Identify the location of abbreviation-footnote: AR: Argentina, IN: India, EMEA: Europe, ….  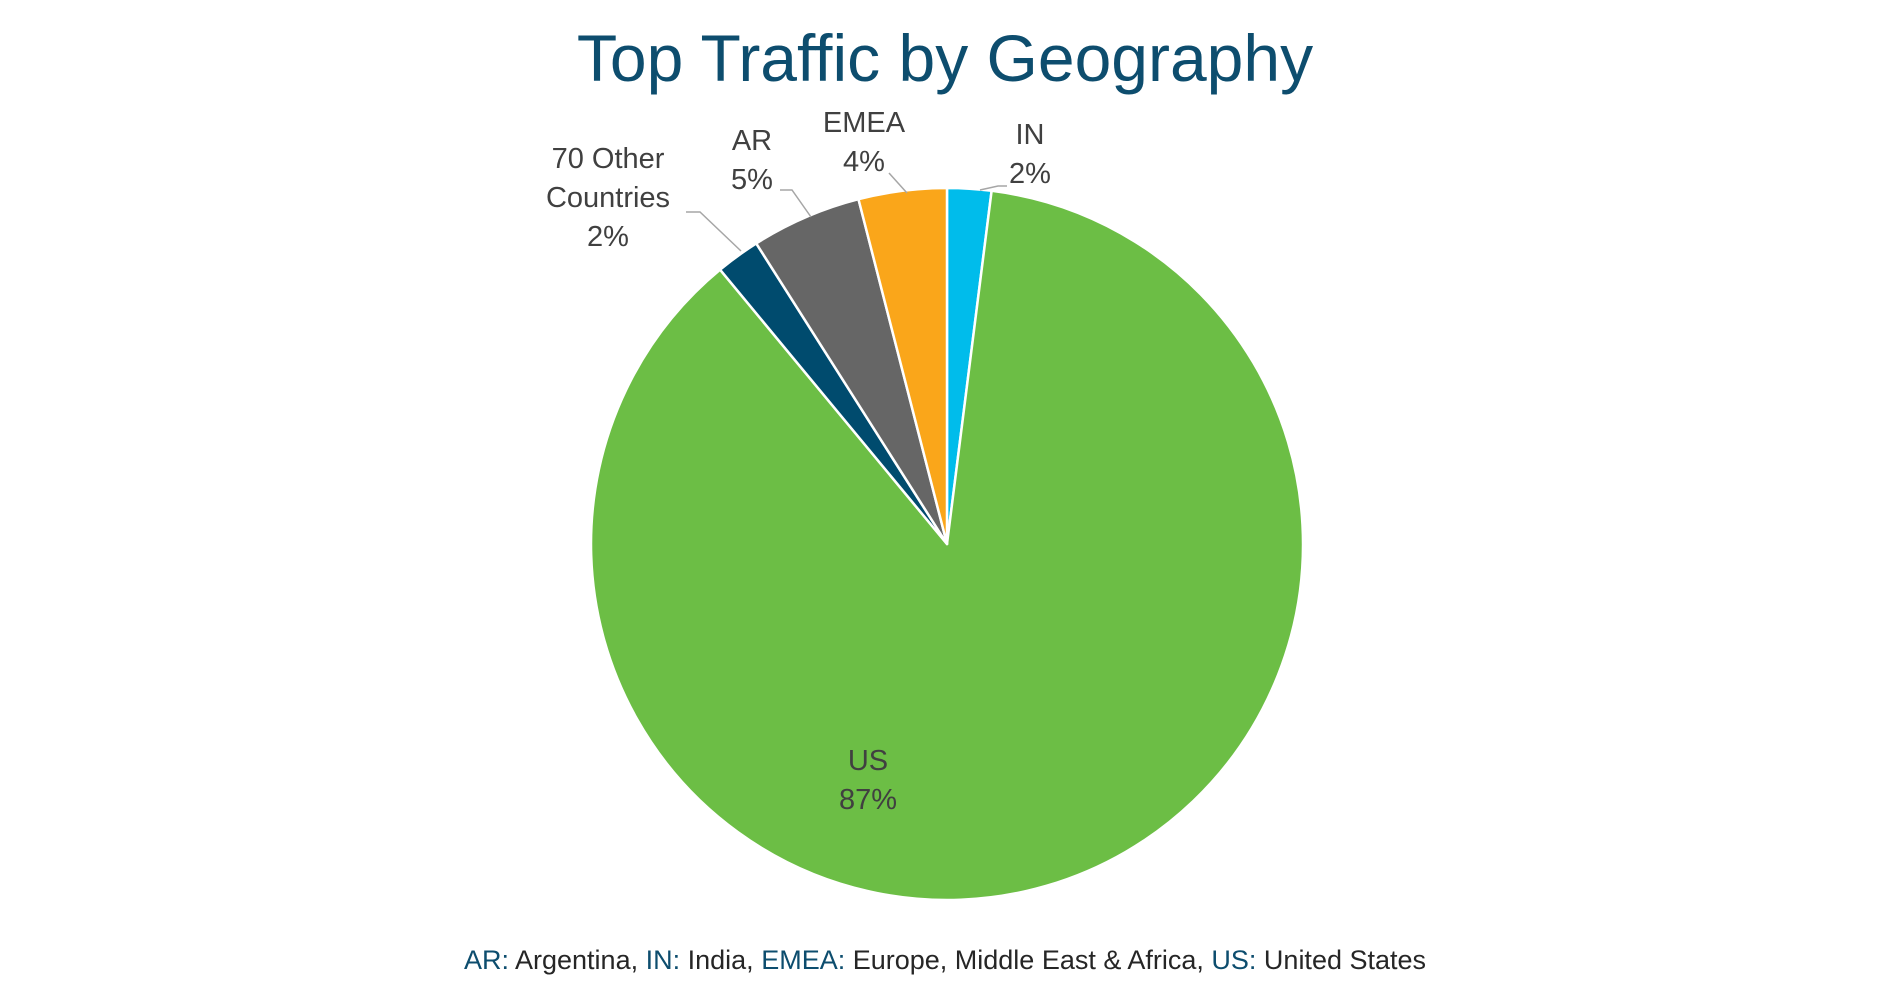
(945, 960).